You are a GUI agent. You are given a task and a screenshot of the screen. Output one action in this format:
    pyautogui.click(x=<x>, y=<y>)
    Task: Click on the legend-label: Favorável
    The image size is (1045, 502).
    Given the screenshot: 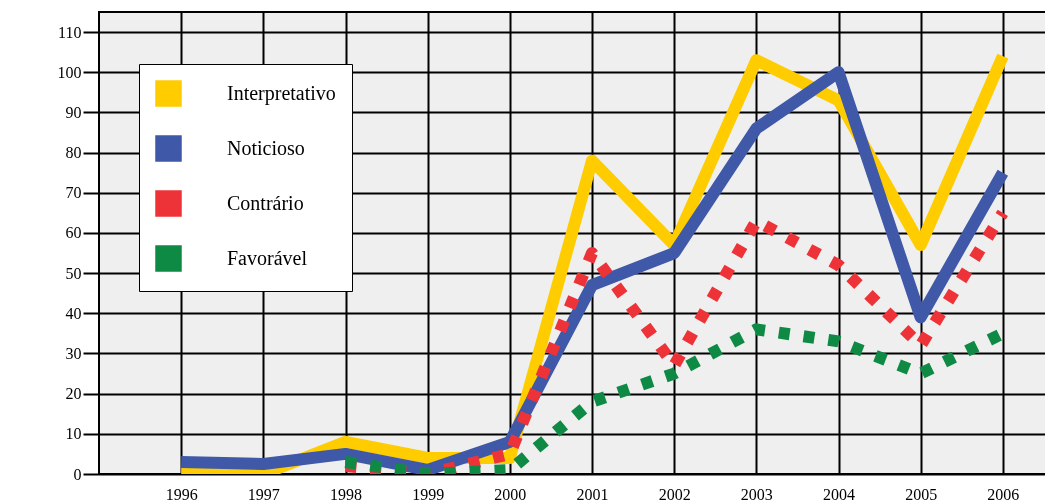 What is the action you would take?
    pyautogui.click(x=267, y=257)
    